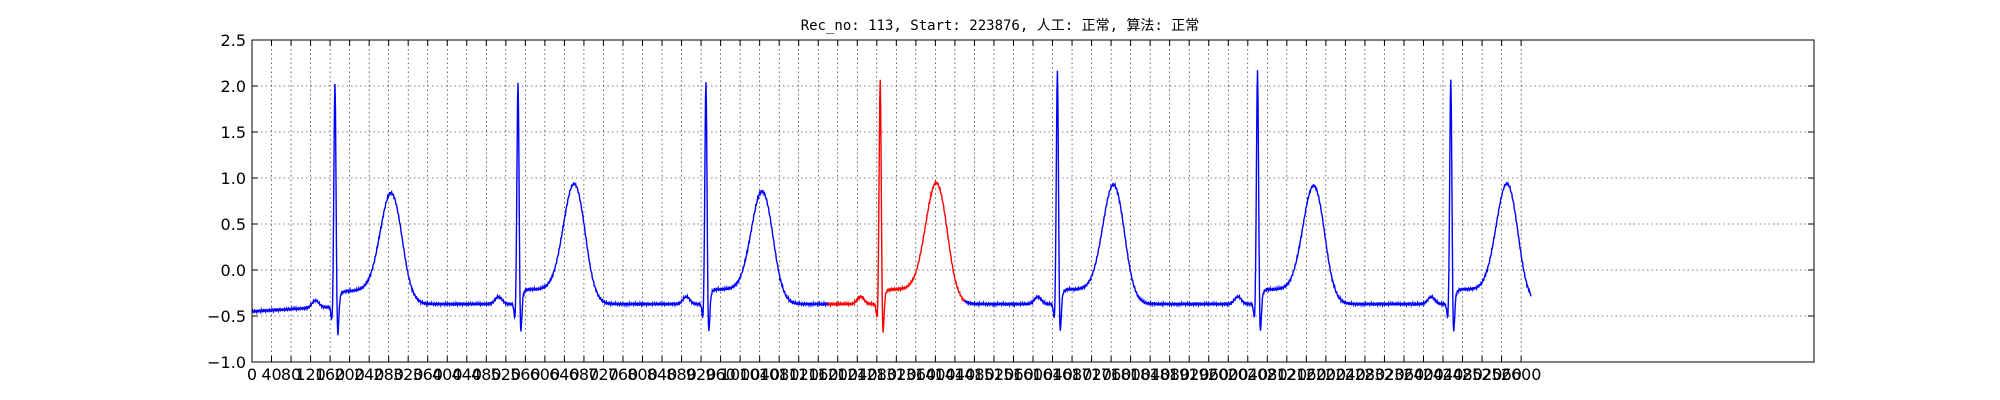 This screenshot has width=2000, height=400. Describe the element at coordinates (310, 374) in the screenshot. I see `x-tick-label: 120` at that location.